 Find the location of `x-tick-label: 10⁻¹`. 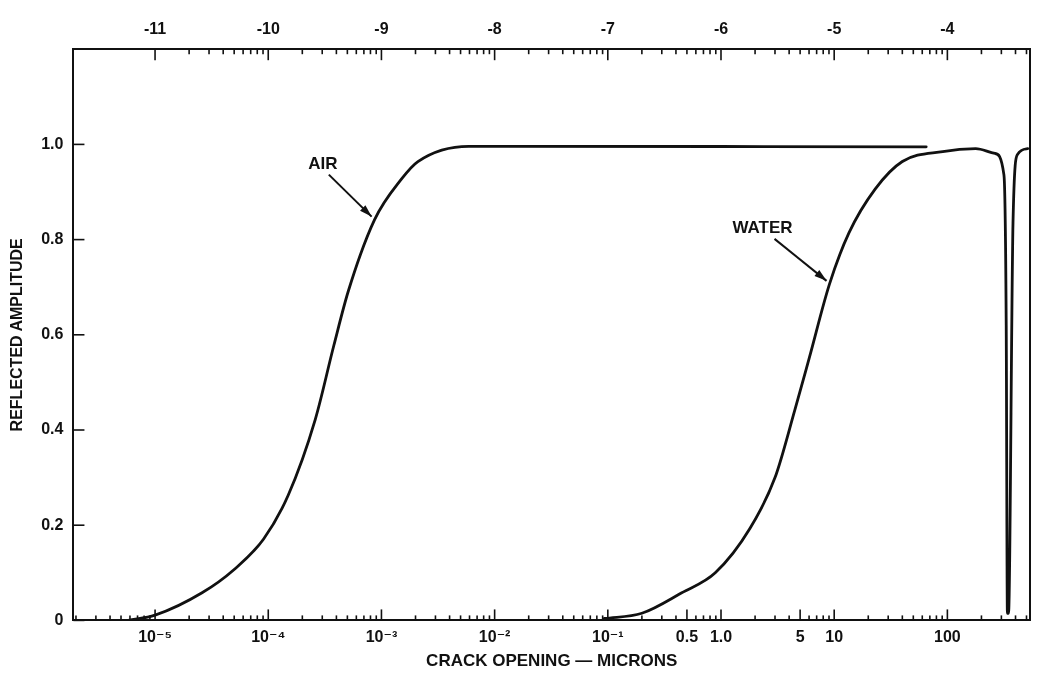

x-tick-label: 10⁻¹ is located at coordinates (608, 637).